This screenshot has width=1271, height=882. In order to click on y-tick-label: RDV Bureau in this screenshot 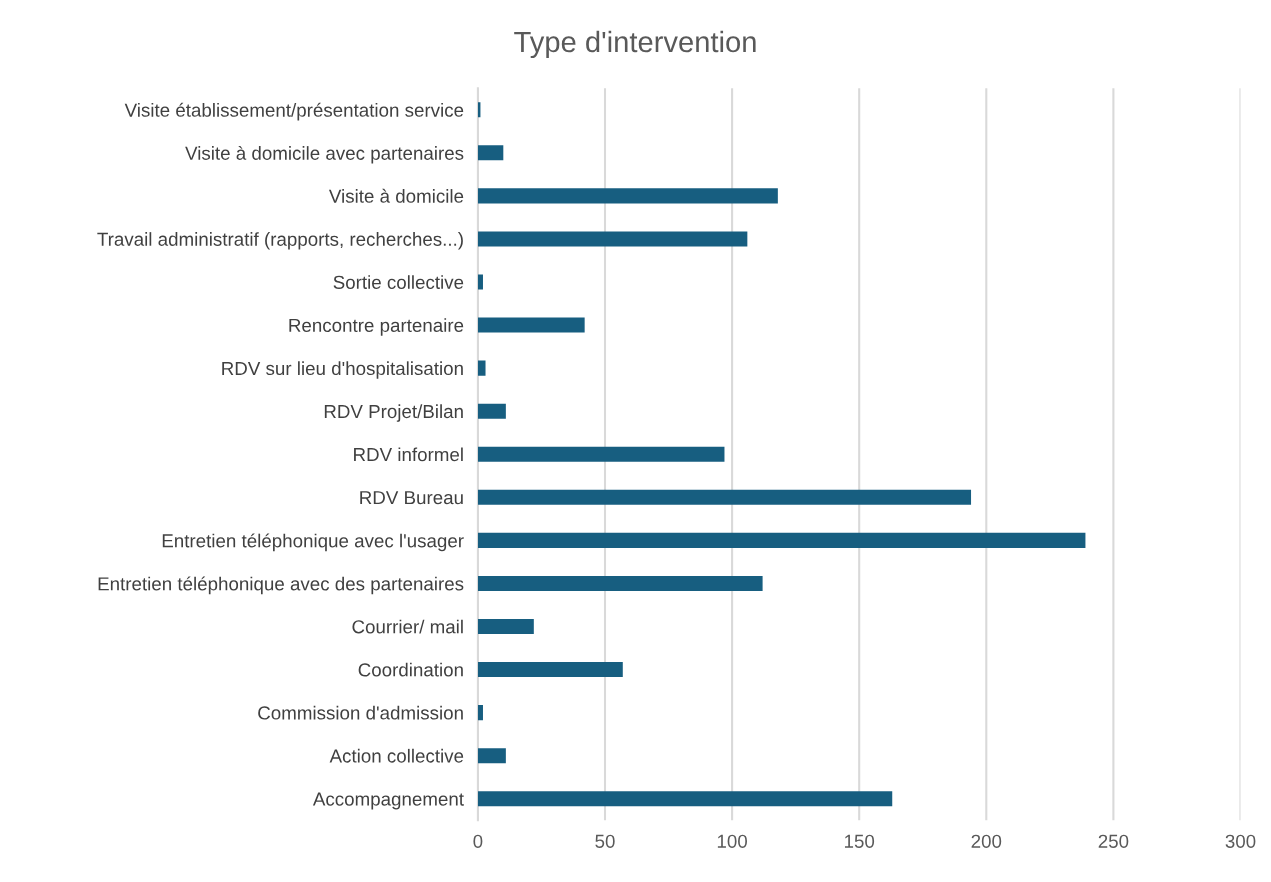, I will do `click(411, 498)`.